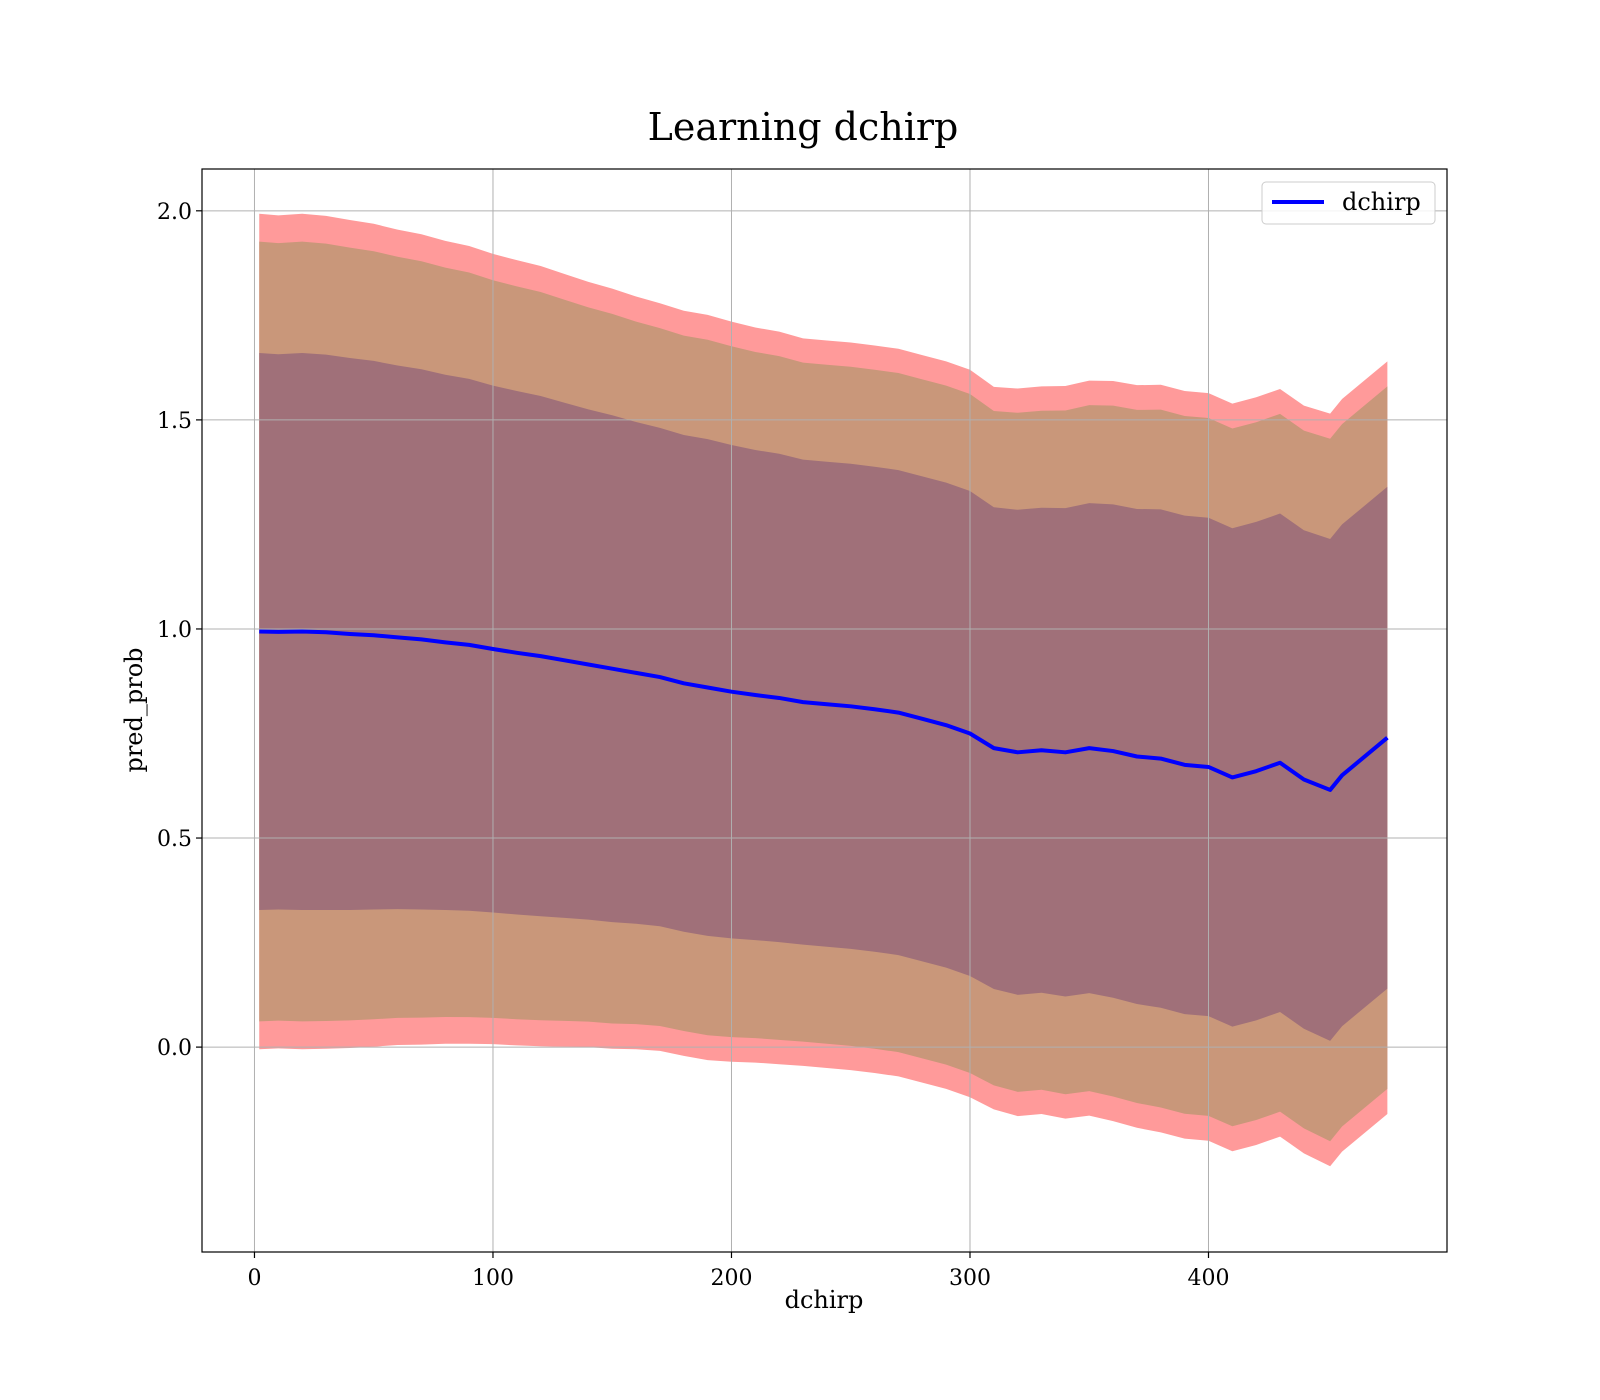  Describe the element at coordinates (174, 839) in the screenshot. I see `y-tick-label: 0.5` at that location.